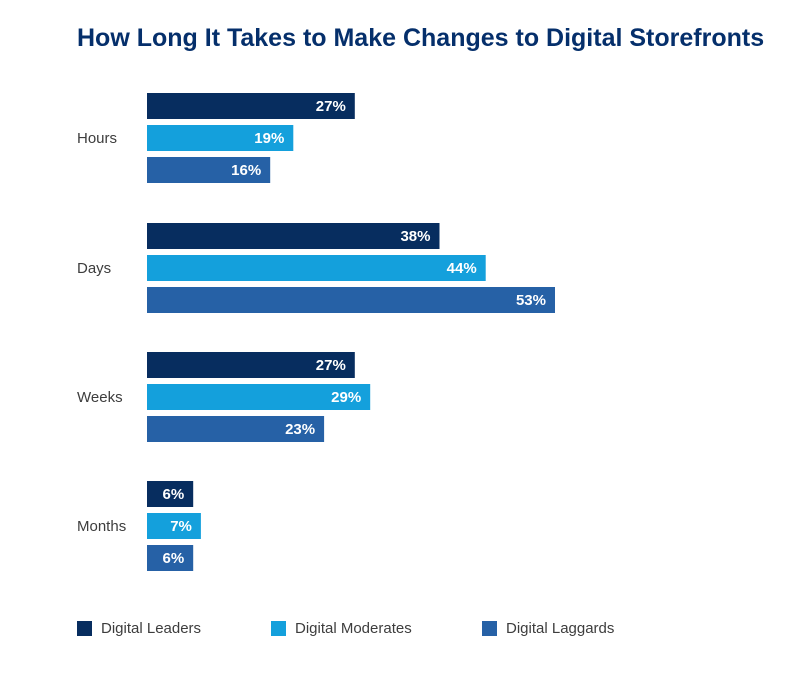 This screenshot has width=800, height=694. Describe the element at coordinates (353, 628) in the screenshot. I see `legend-label-digital-moderates: Digital Moderates` at that location.